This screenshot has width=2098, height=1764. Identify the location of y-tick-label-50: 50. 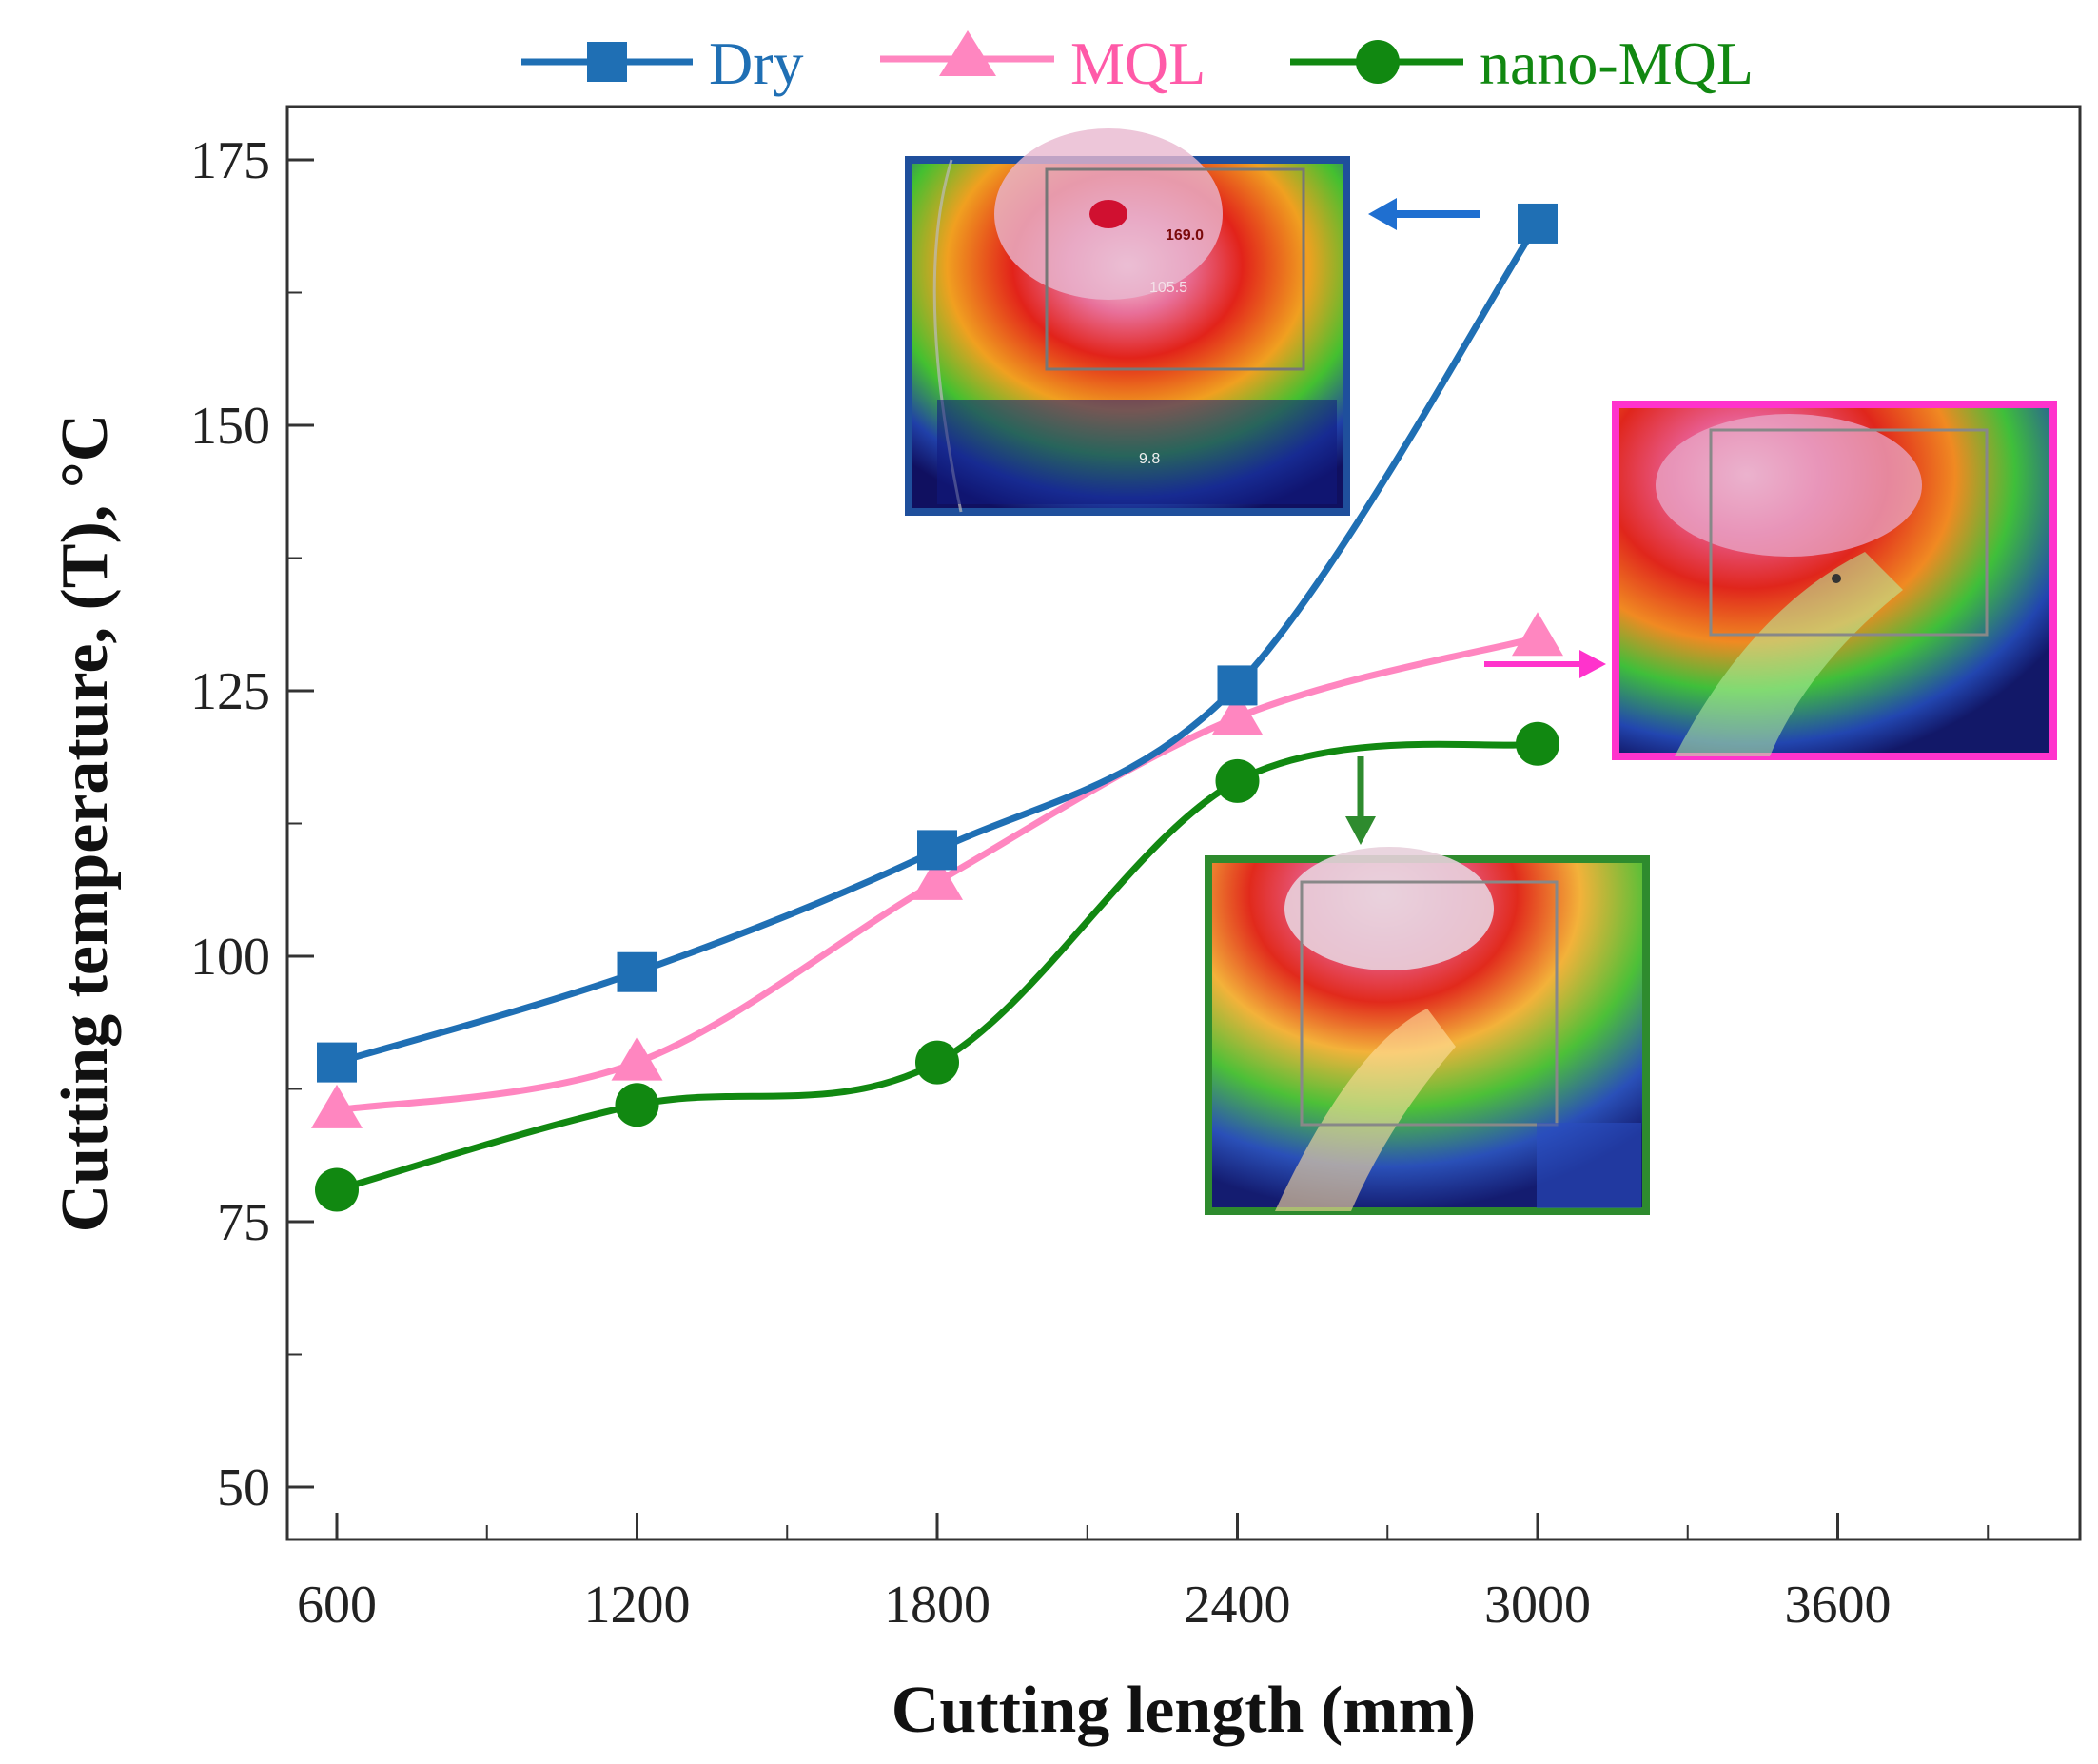
(243, 1488).